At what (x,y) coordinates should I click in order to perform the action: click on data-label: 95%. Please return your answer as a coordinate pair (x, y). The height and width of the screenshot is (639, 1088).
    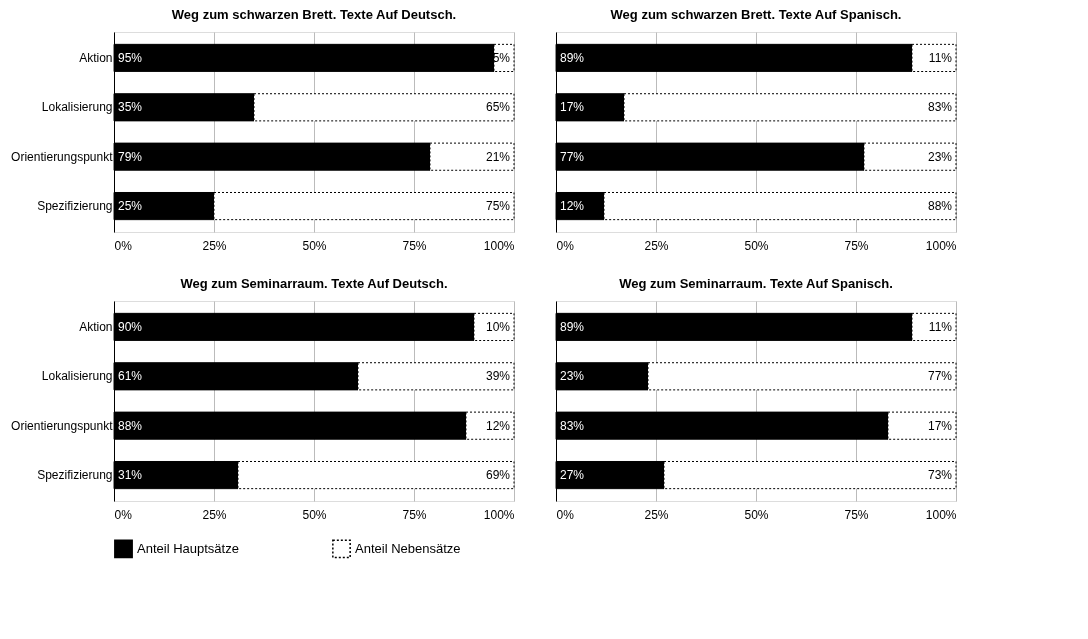
    Looking at the image, I should click on (130, 57).